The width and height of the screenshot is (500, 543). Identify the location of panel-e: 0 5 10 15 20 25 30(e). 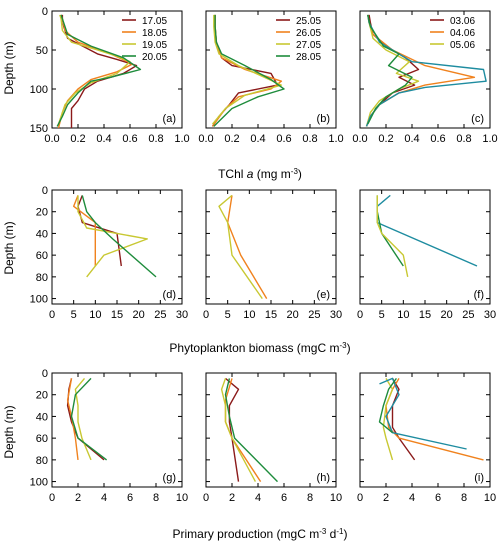
(272, 255).